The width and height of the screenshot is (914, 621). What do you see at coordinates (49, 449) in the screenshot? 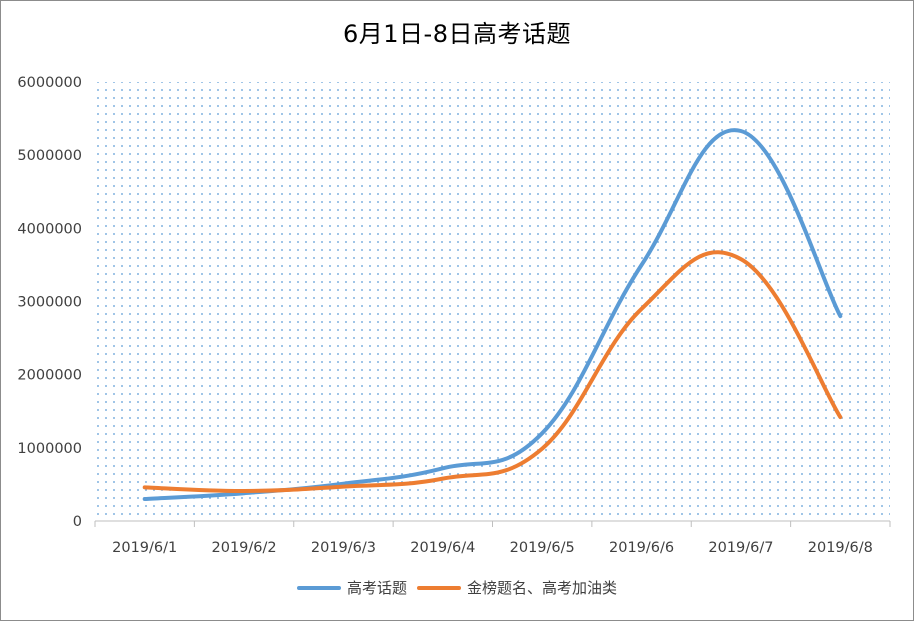
I see `y-tick-label: 1000000` at bounding box center [49, 449].